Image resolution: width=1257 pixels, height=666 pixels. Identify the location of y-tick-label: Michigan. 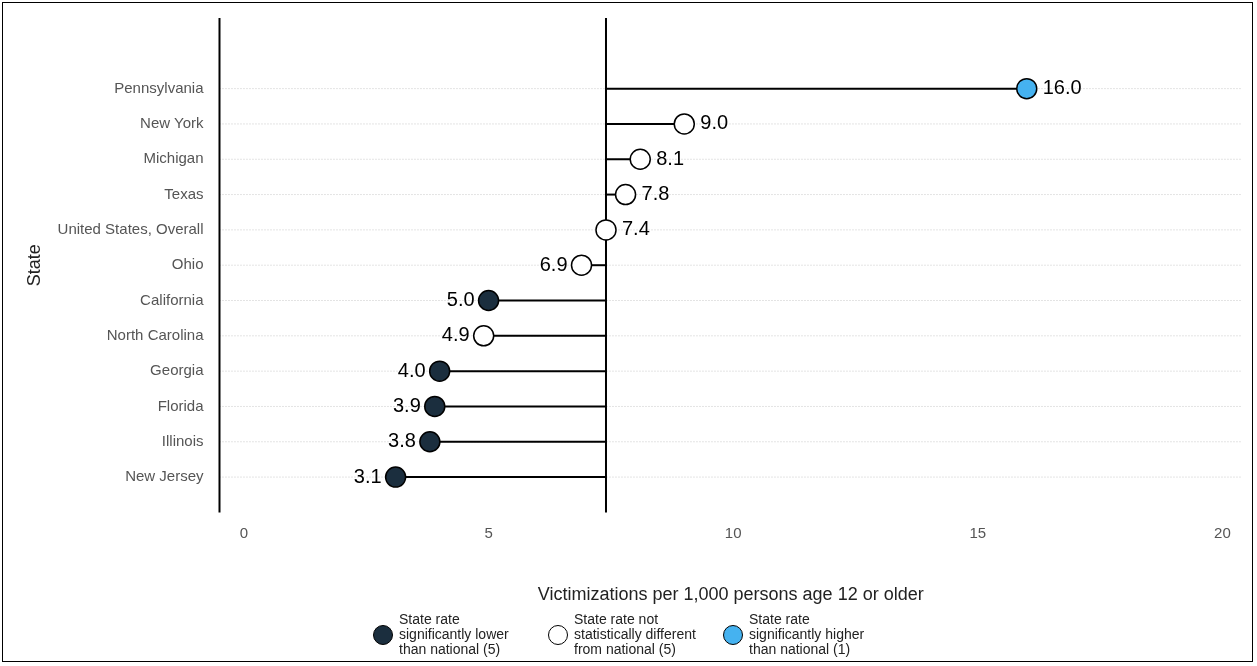
(173, 158).